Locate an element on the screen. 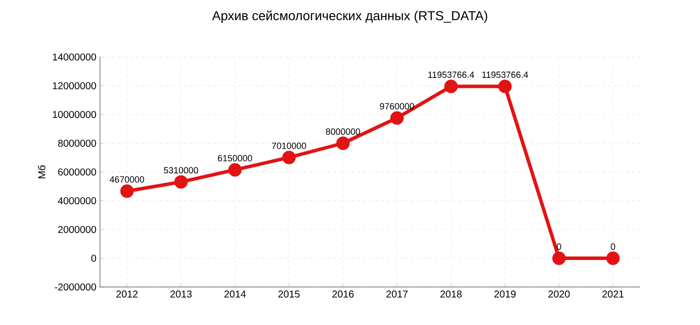 This screenshot has width=700, height=325. y-axis-title: Мб is located at coordinates (42, 171).